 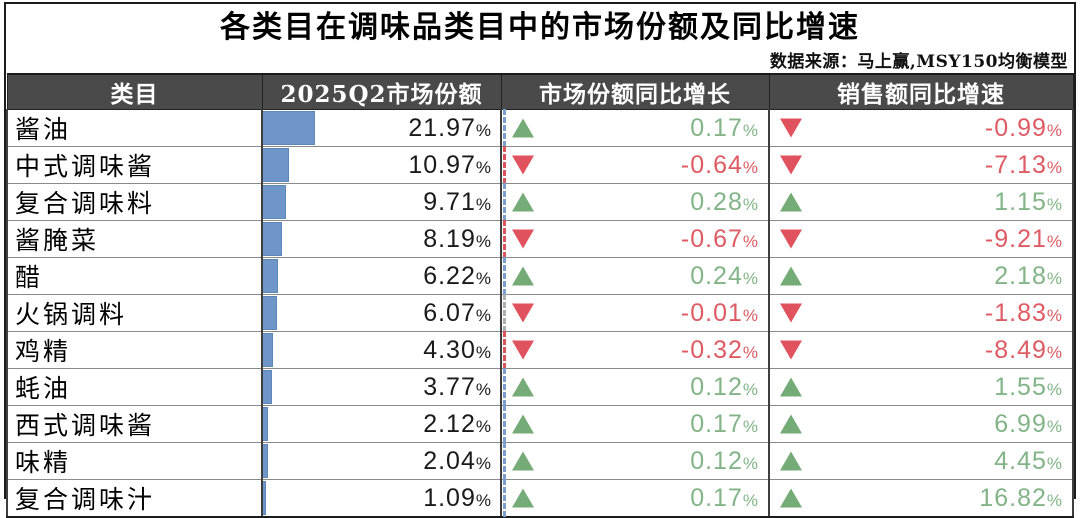 What do you see at coordinates (921, 202) in the screenshot?
I see `sales-growth-cell: 1.15%` at bounding box center [921, 202].